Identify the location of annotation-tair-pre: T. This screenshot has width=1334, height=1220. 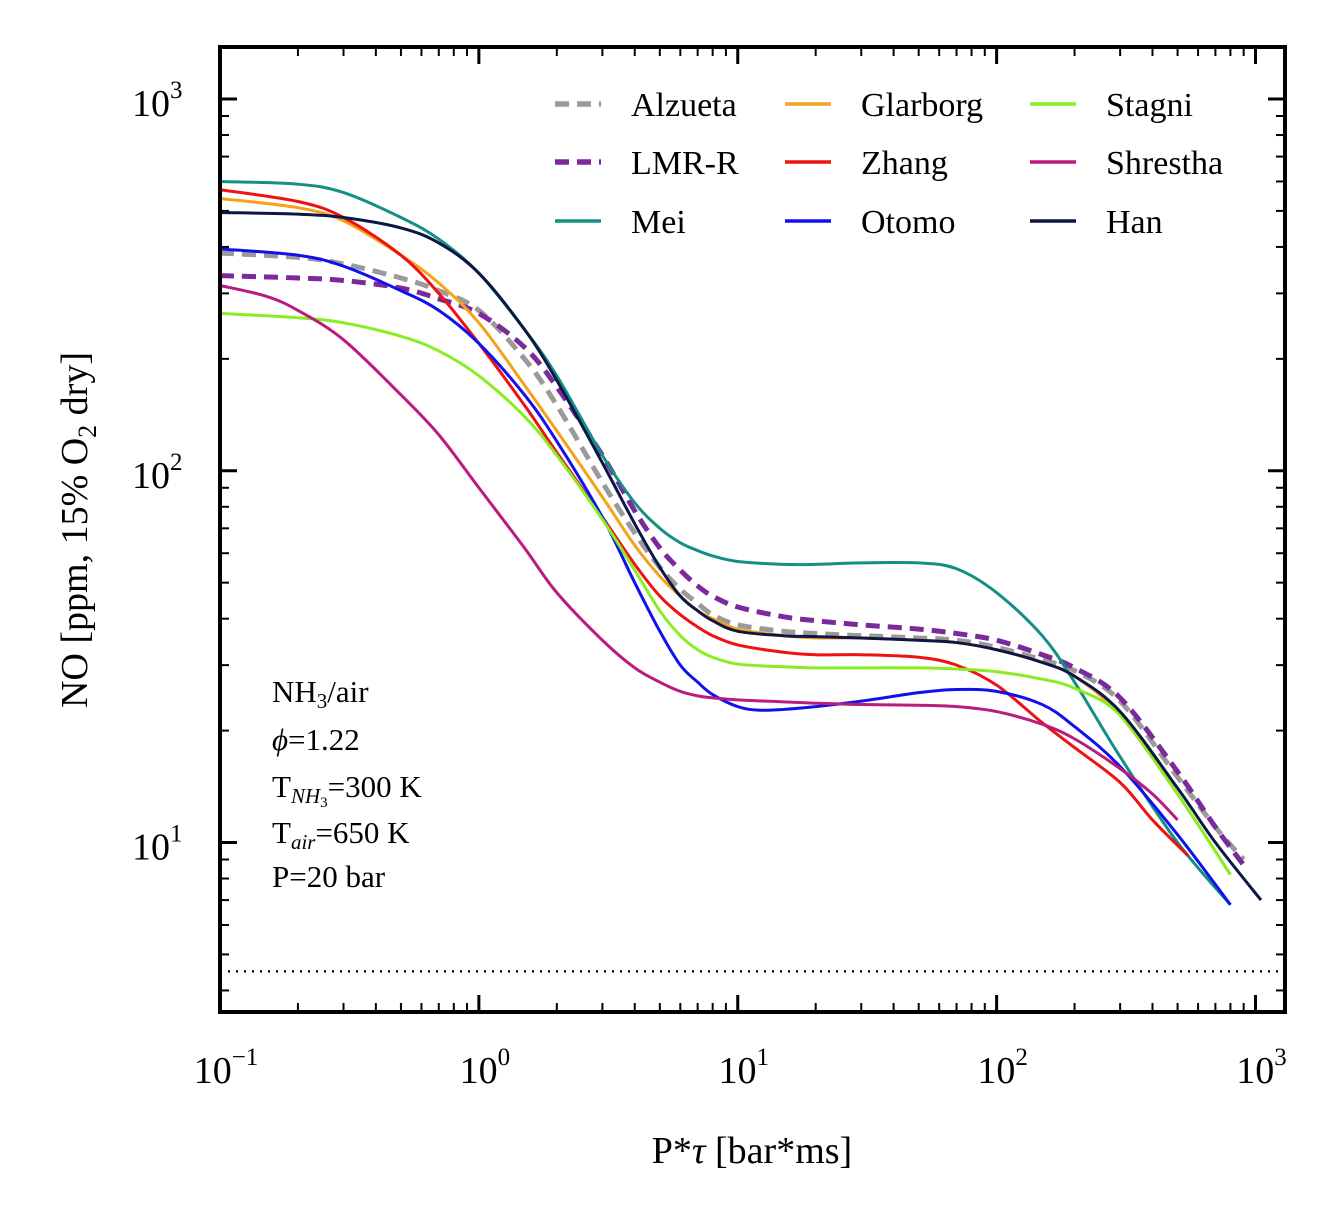
(281, 832).